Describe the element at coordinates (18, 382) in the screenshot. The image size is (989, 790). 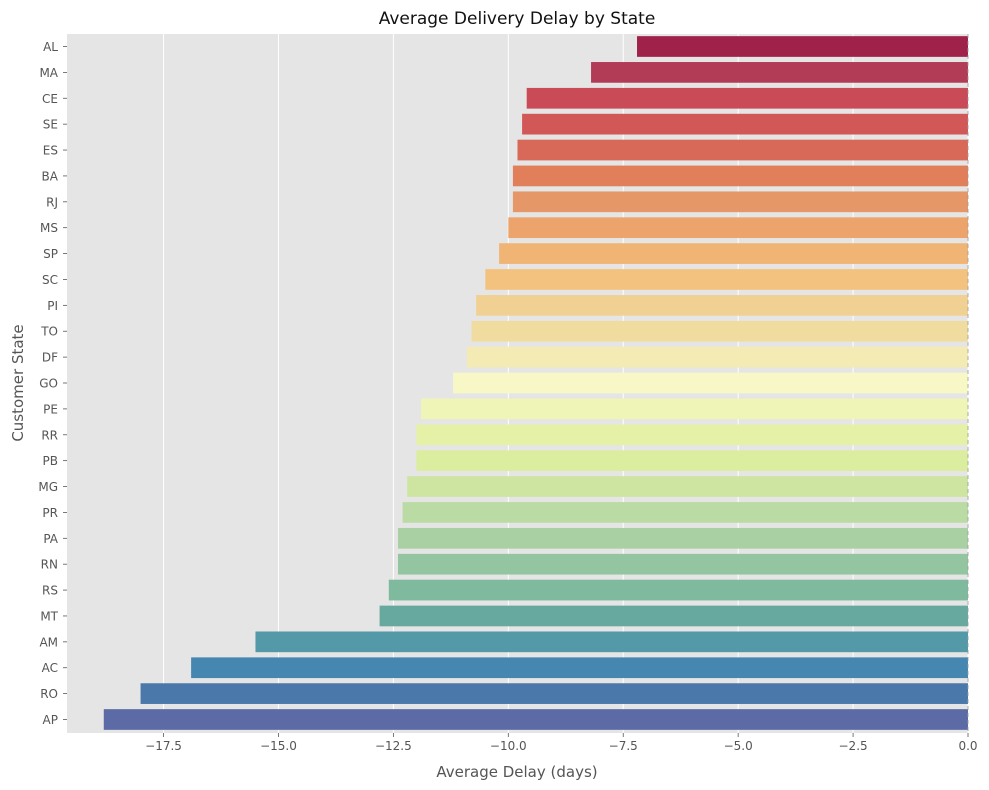
I see `y-axis-title: Customer State` at that location.